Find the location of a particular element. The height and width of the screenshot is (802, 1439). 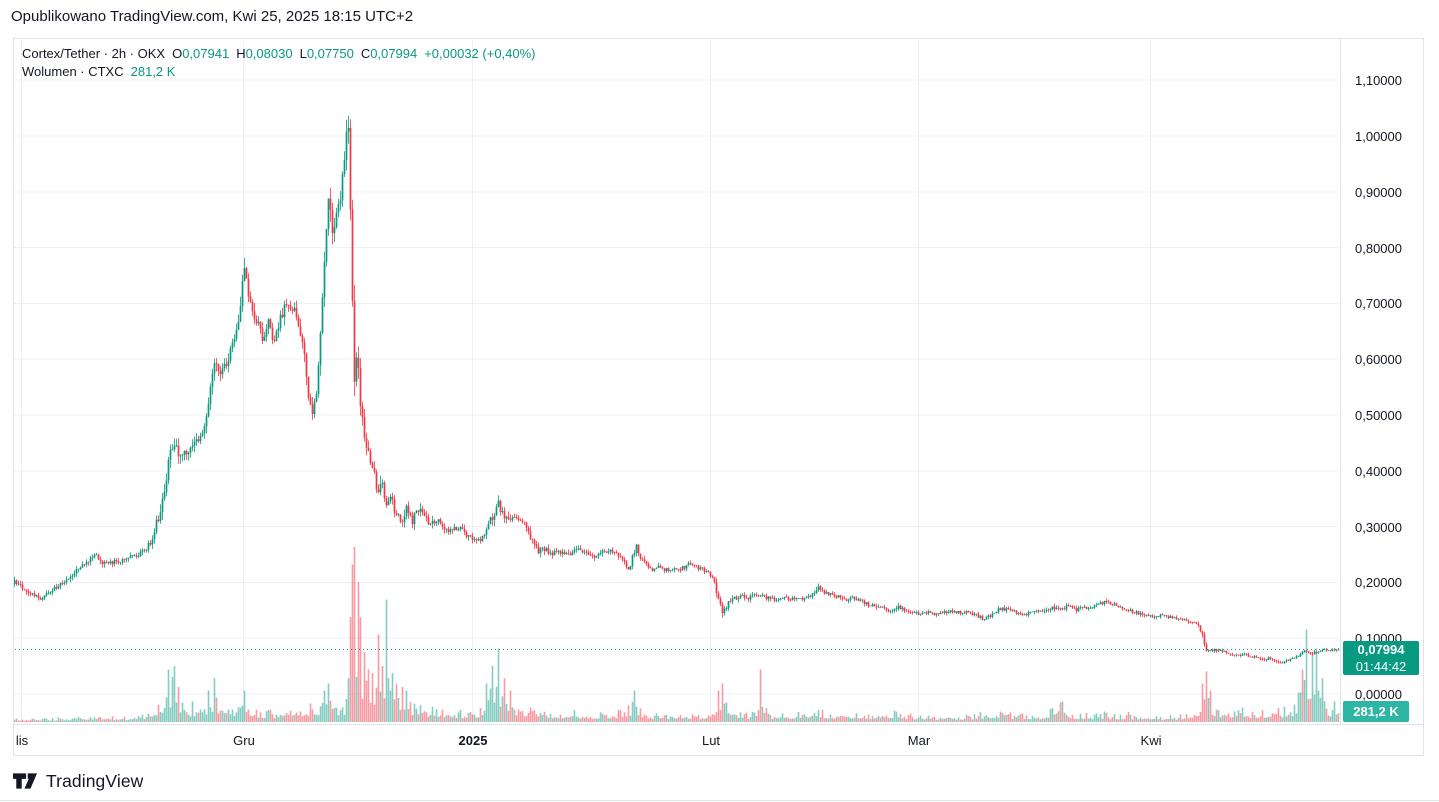

price-tick-label: 0,70000 is located at coordinates (1378, 303).